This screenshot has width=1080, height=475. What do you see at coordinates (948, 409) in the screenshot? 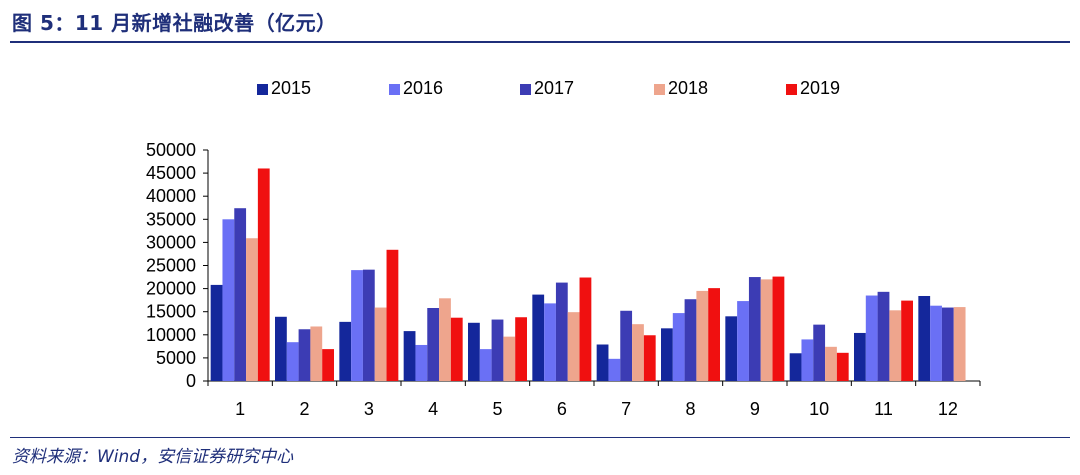
I see `x-tick-label: 12` at bounding box center [948, 409].